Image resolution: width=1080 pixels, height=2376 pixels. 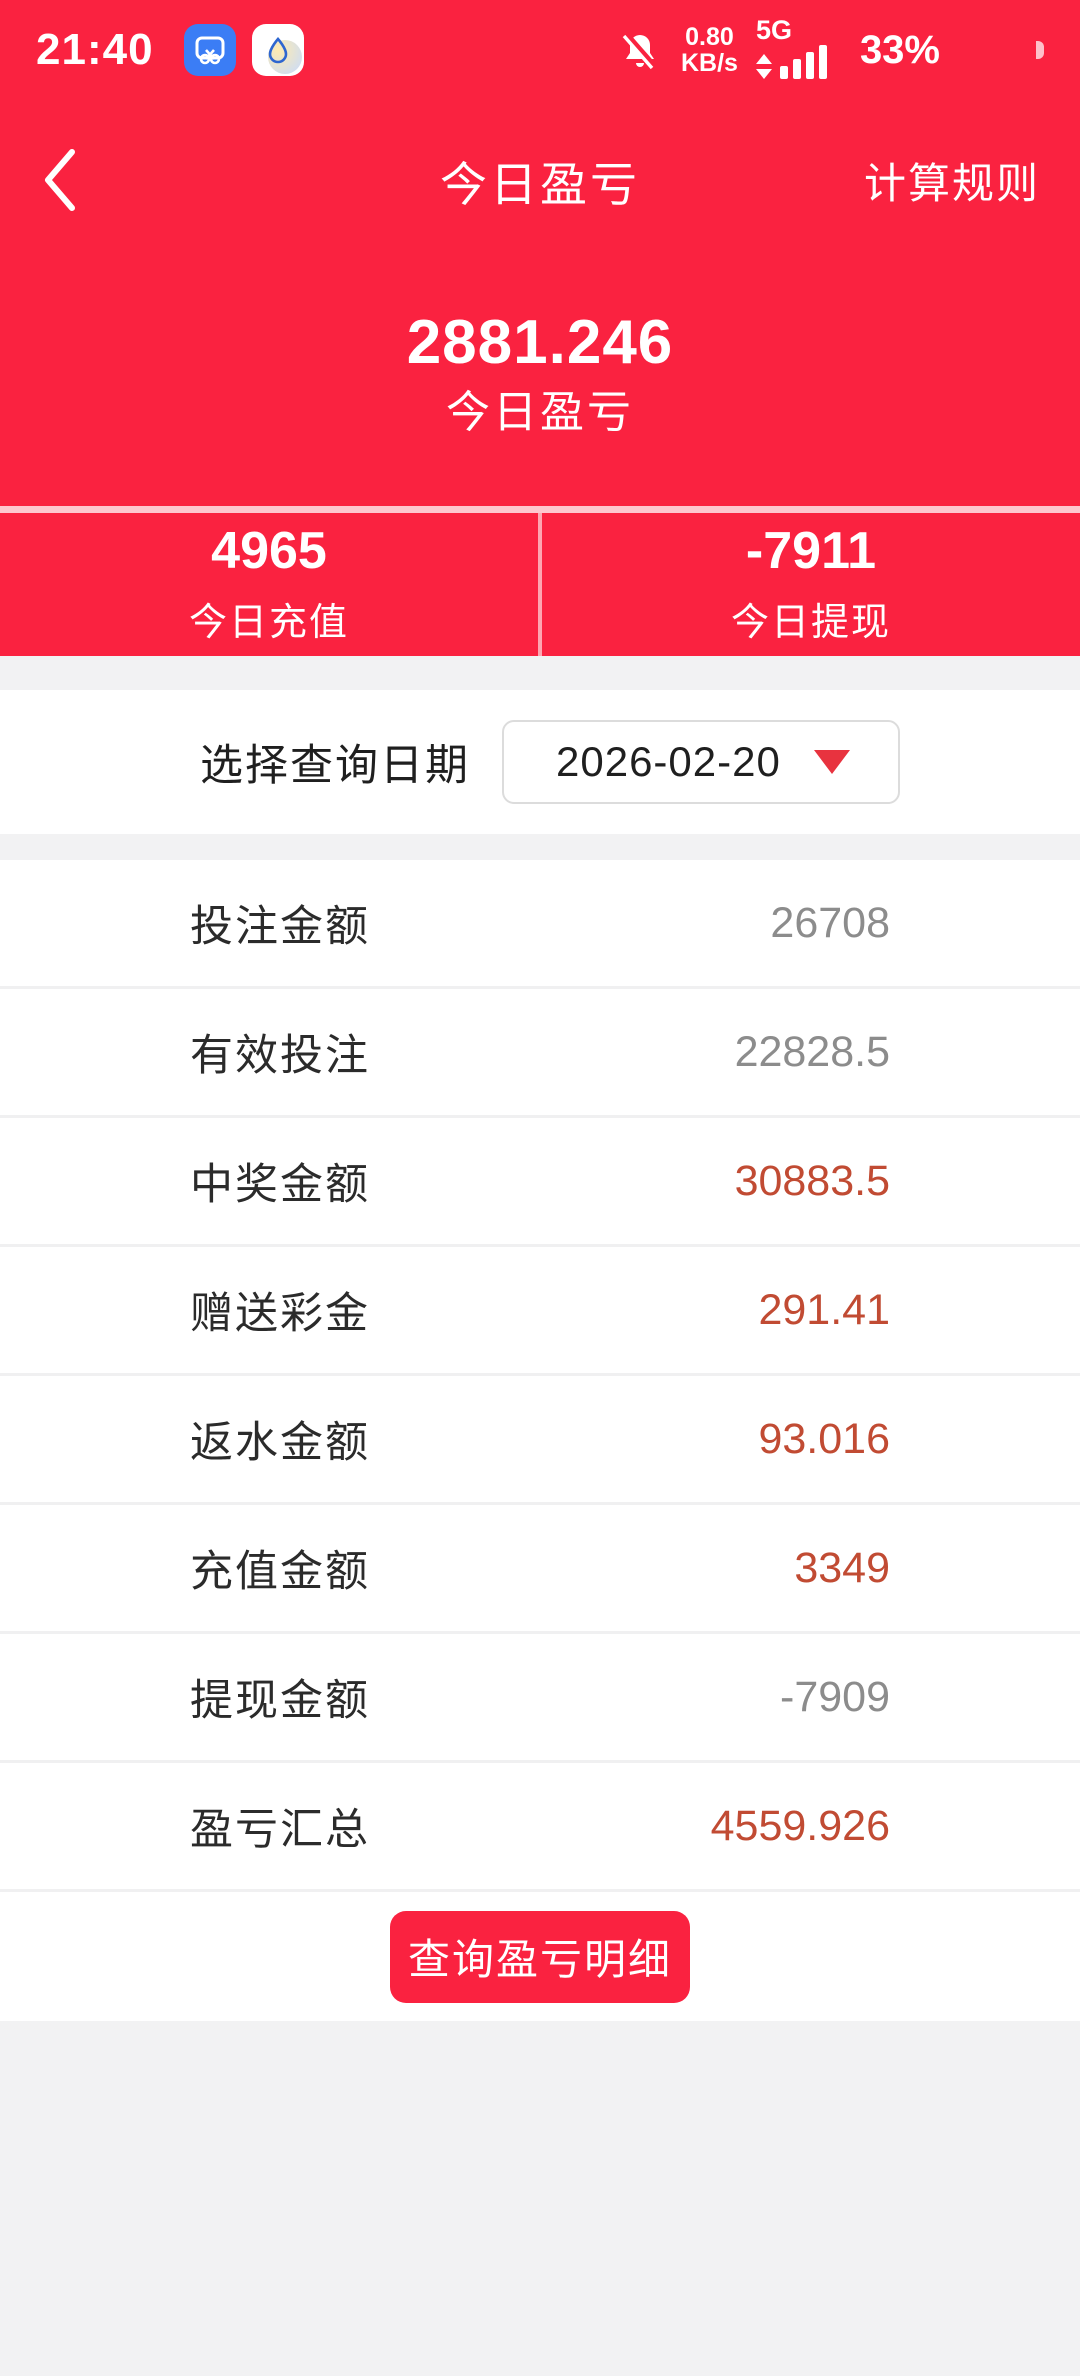 What do you see at coordinates (280, 1701) in the screenshot?
I see `row-label: 提现金额` at bounding box center [280, 1701].